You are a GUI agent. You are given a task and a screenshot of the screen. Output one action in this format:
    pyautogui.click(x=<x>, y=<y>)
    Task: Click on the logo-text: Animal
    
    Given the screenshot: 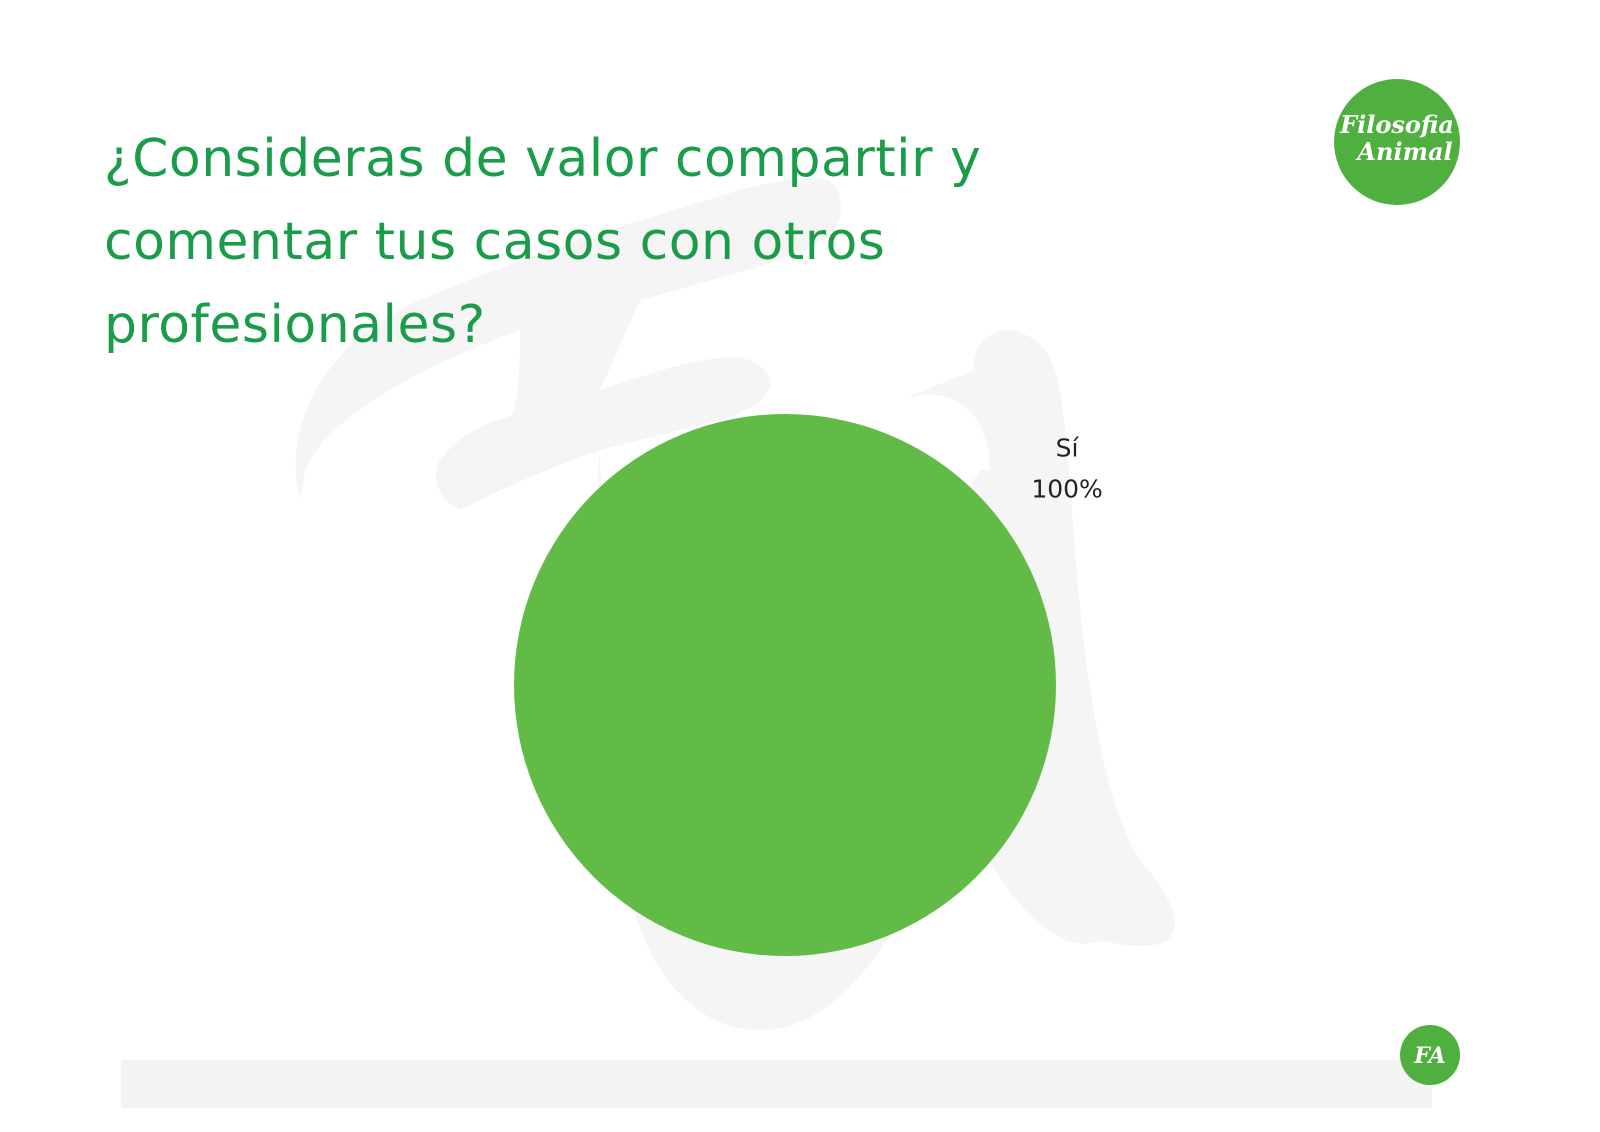 What is the action you would take?
    pyautogui.click(x=1403, y=151)
    